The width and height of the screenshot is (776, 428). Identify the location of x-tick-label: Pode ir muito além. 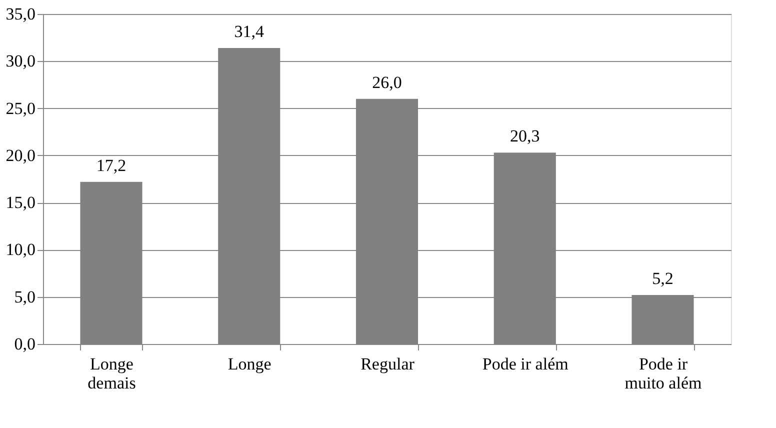
(663, 373).